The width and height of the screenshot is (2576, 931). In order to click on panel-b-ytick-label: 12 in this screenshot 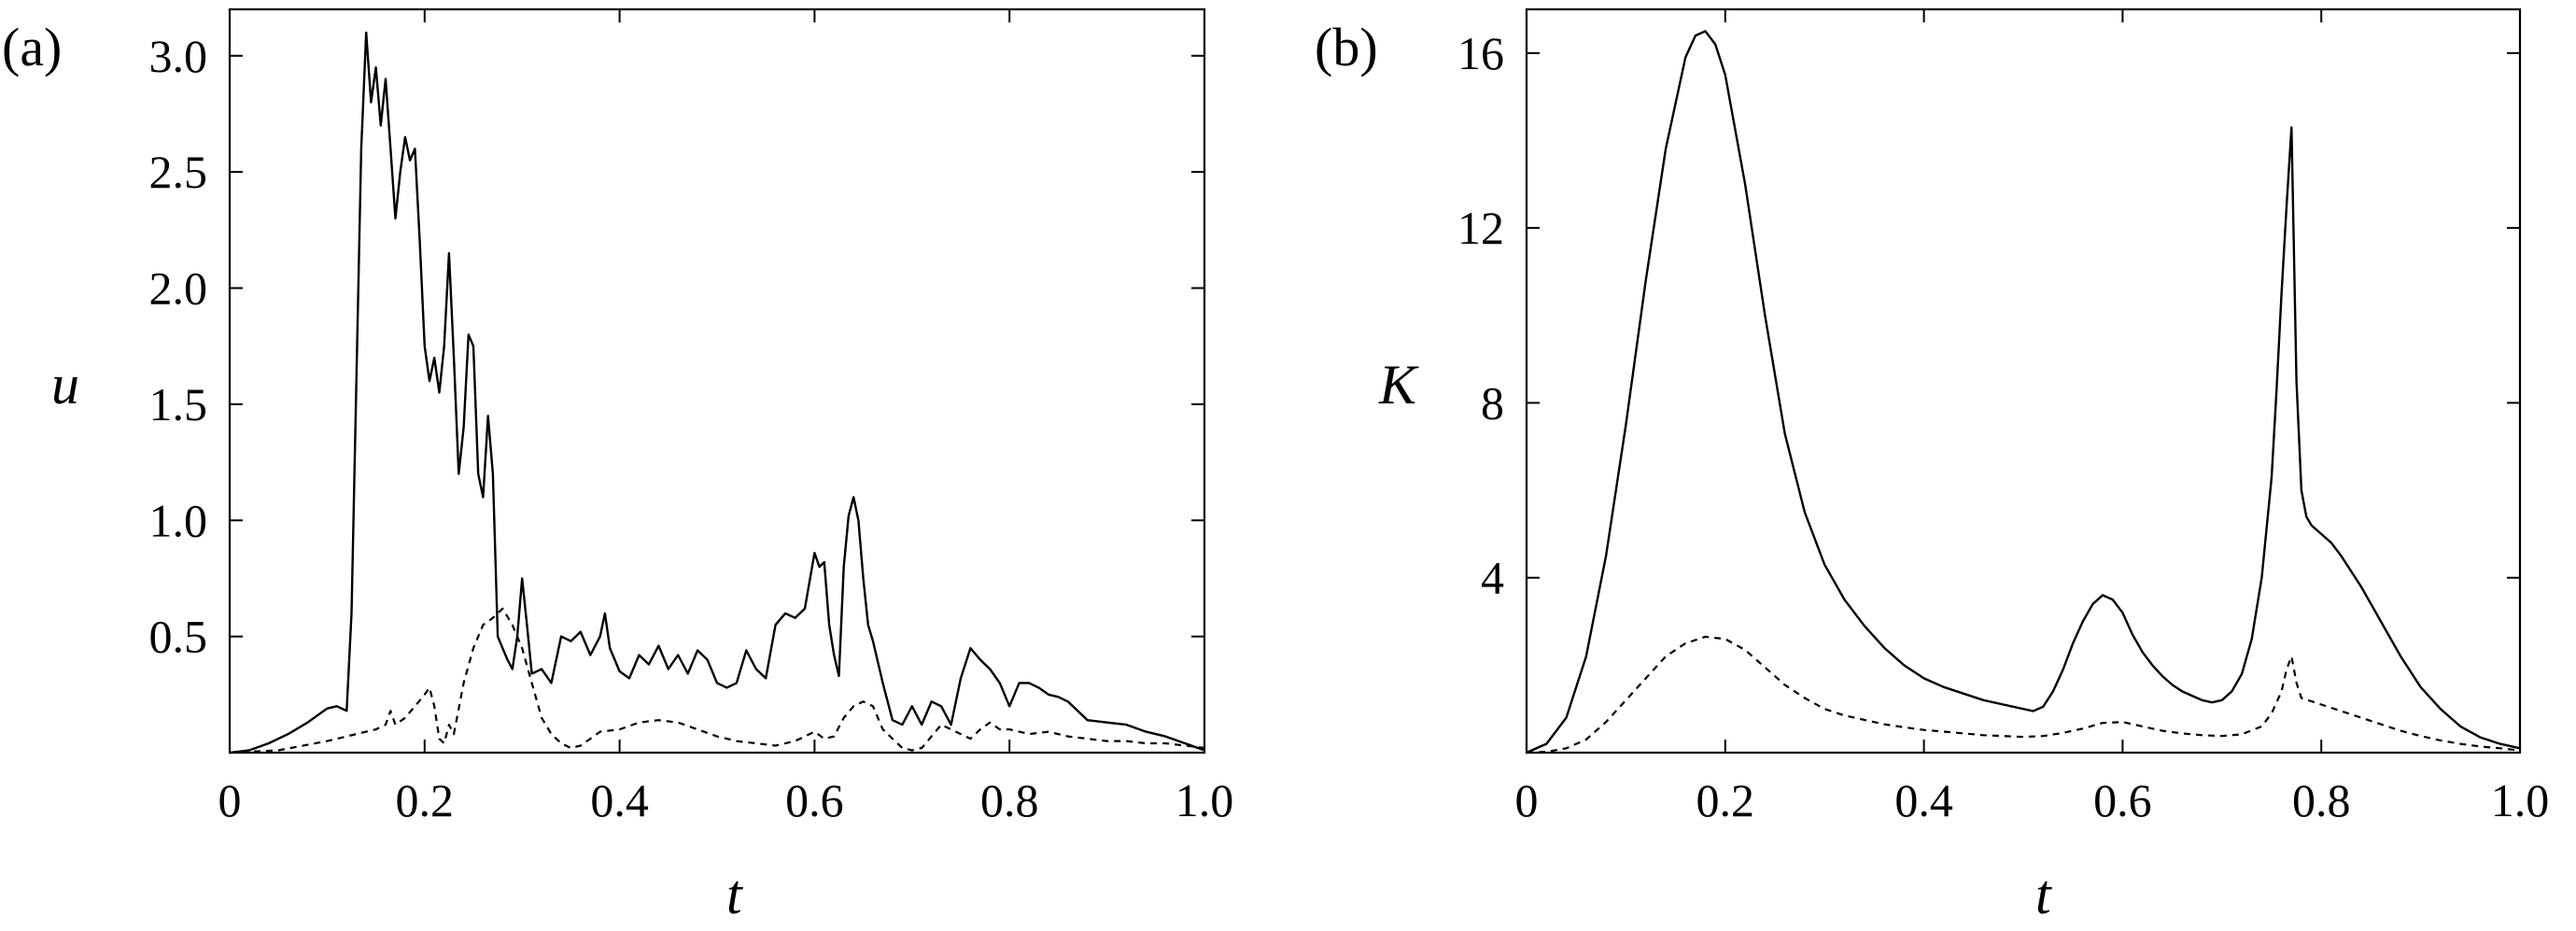, I will do `click(1480, 228)`.